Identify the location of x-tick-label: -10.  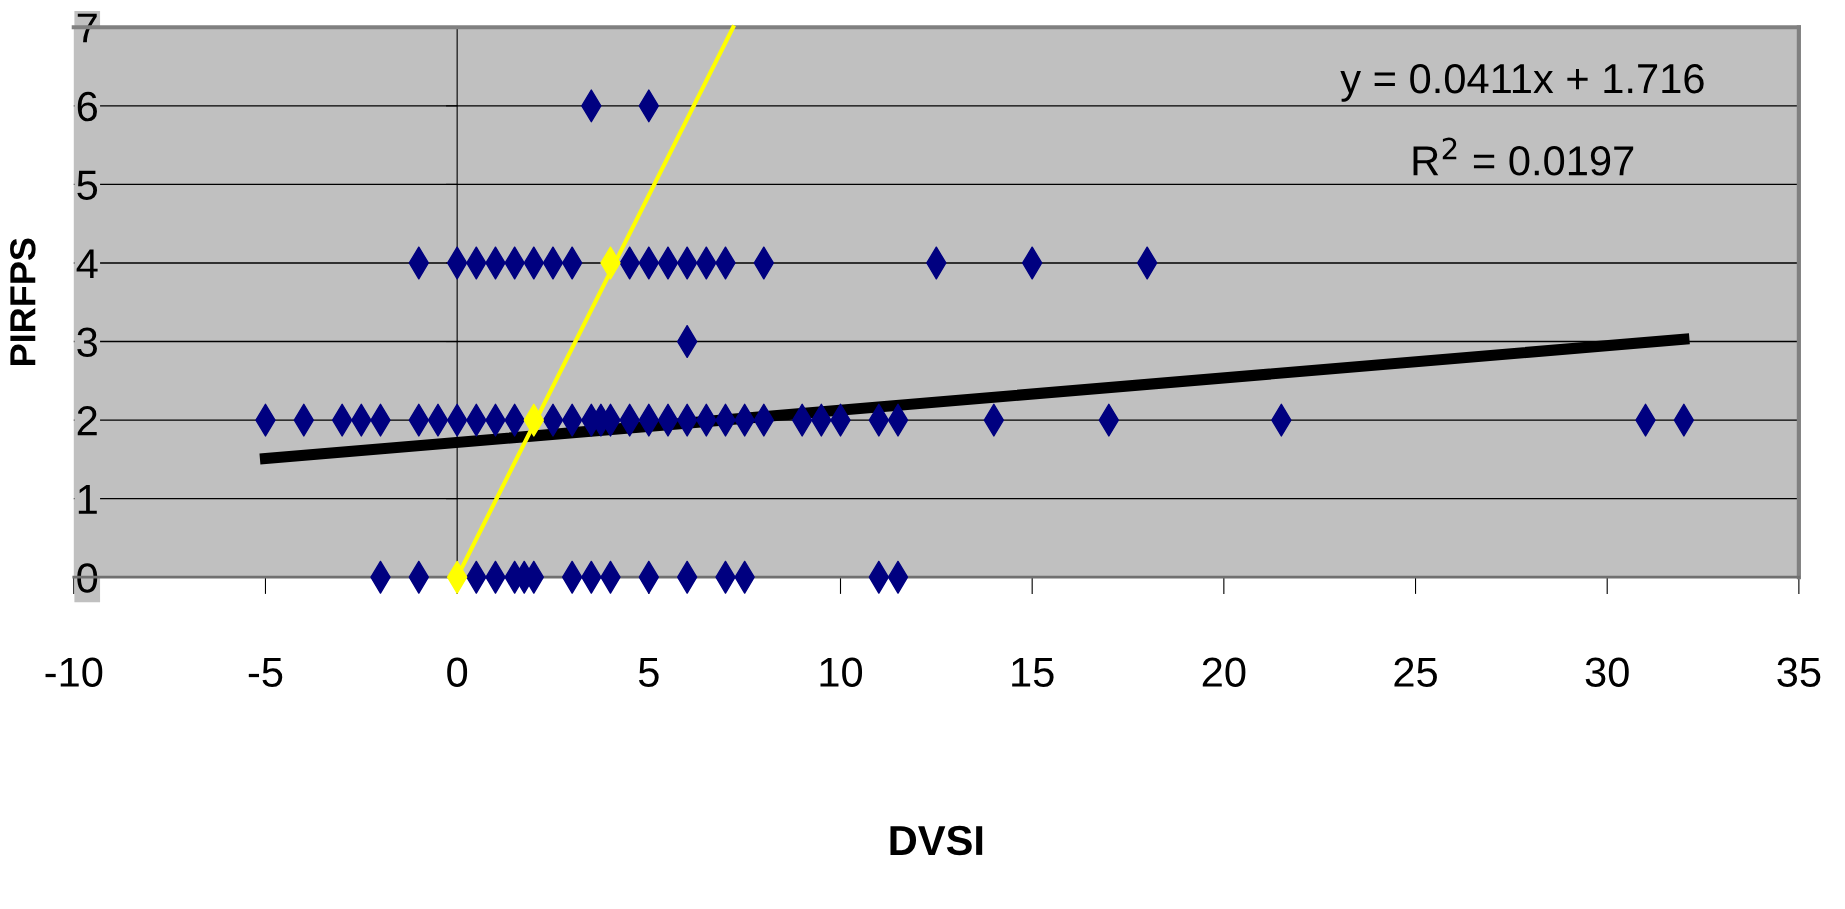
(74, 672).